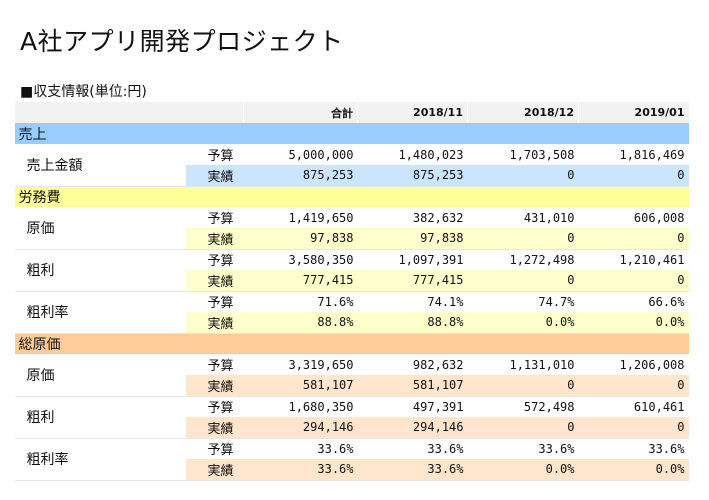  I want to click on column-header-month: 2018/11, so click(412, 112).